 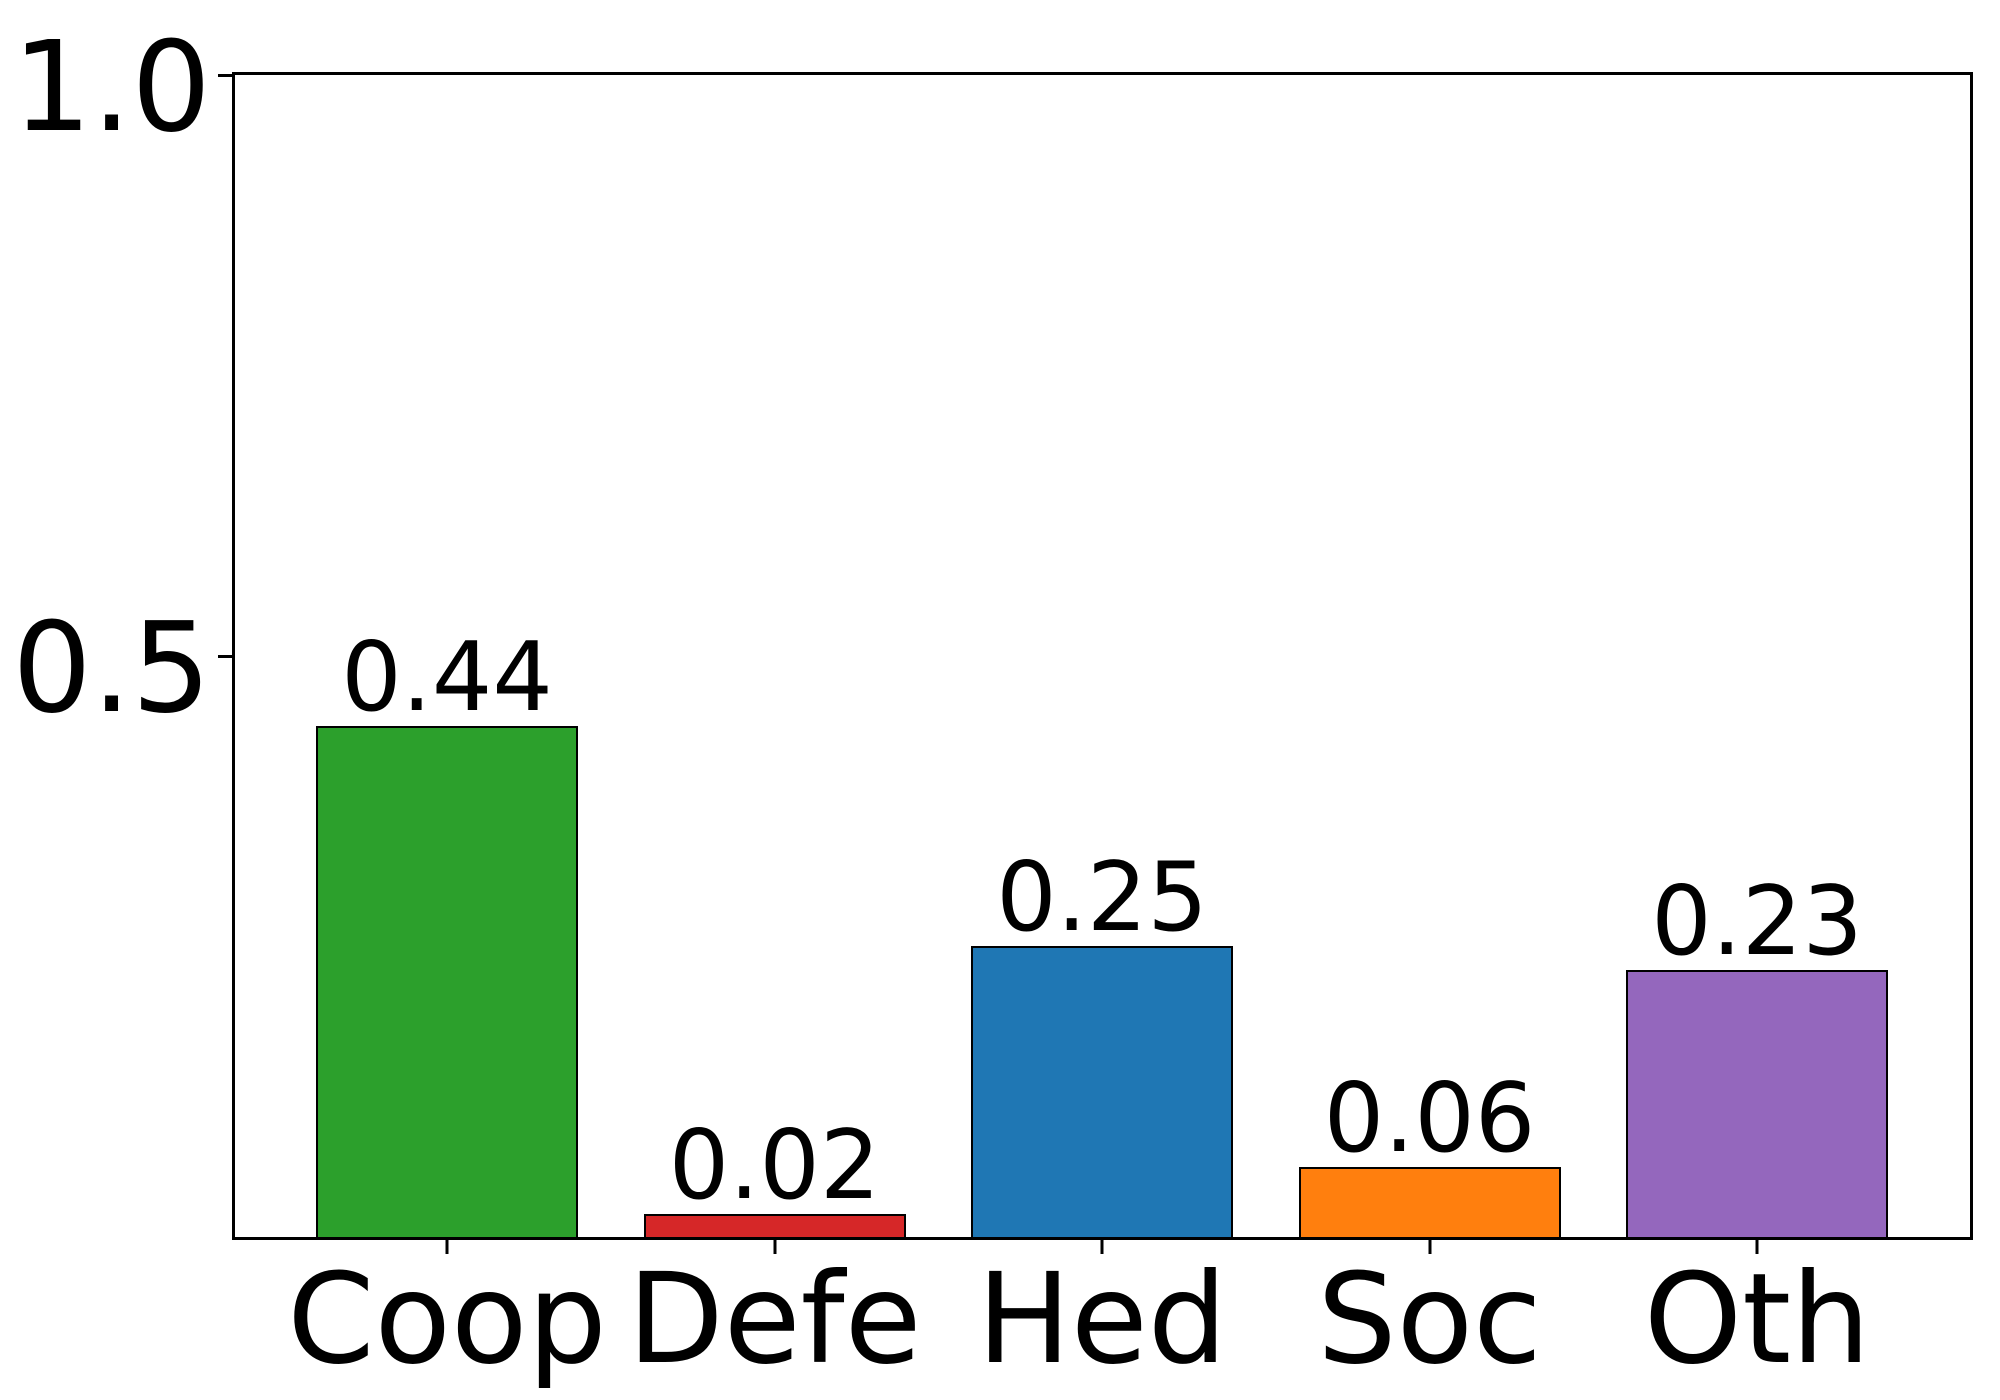 What do you see at coordinates (1757, 922) in the screenshot?
I see `bar-value-label-oth: 0.23` at bounding box center [1757, 922].